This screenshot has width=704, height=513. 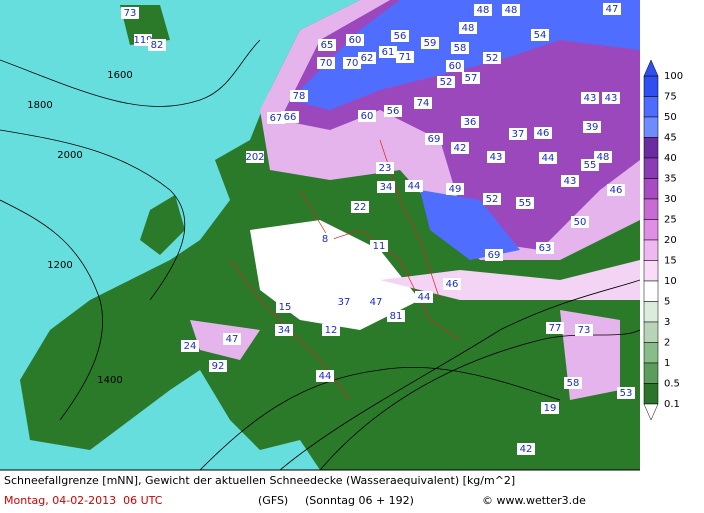 I want to click on snow-value: 54, so click(x=540, y=35).